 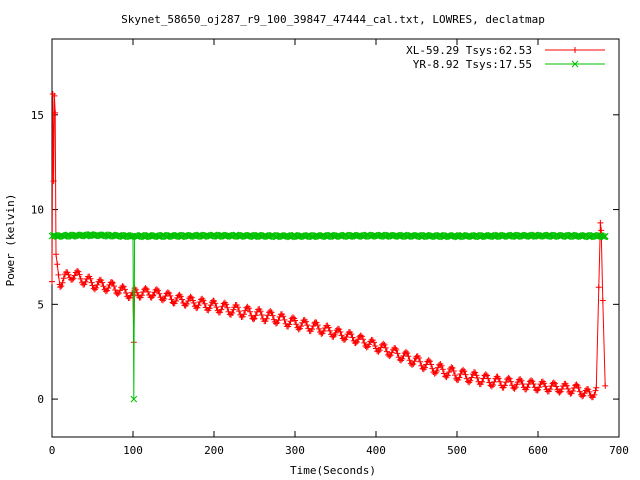 What do you see at coordinates (40, 399) in the screenshot?
I see `y-tick-label: 0` at bounding box center [40, 399].